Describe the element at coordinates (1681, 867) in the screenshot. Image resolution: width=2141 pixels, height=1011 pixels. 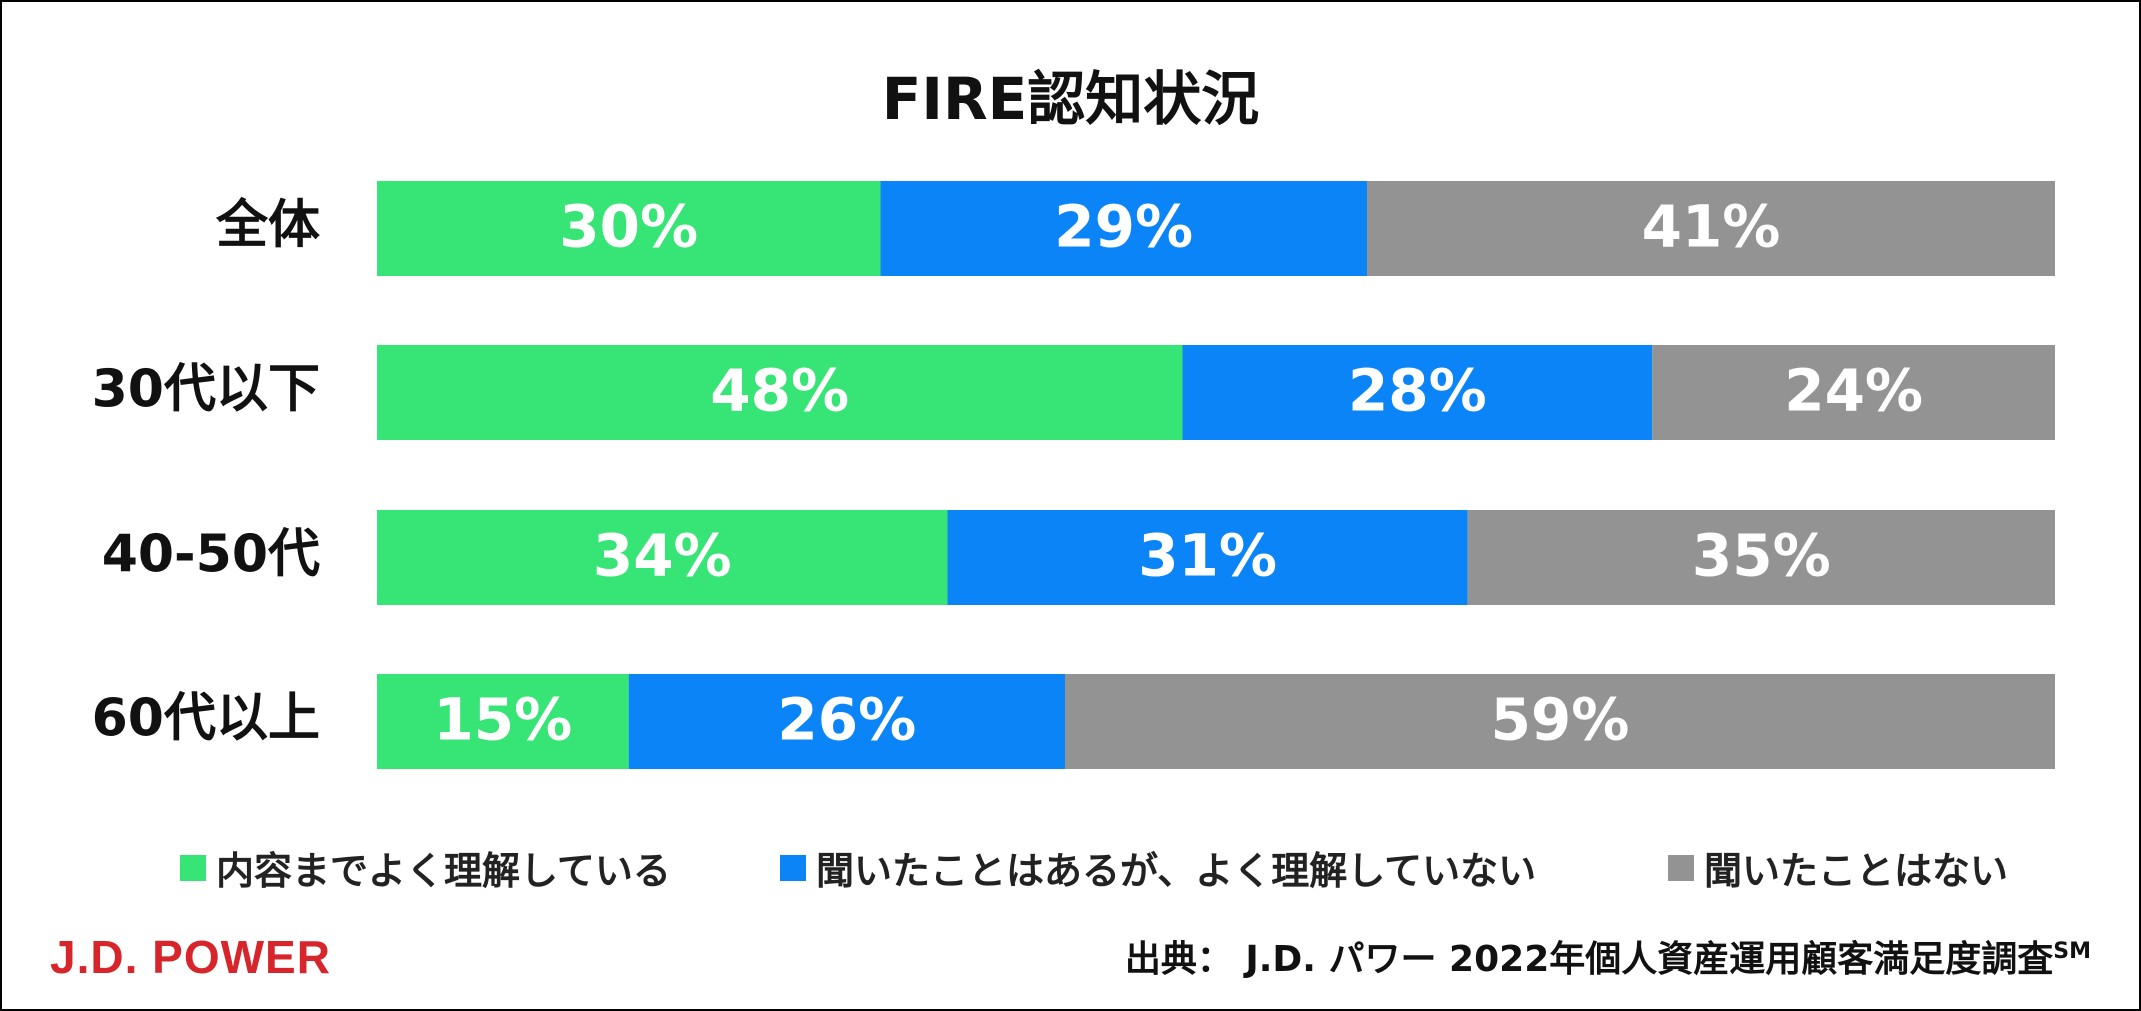
I see `legend-swatch-never` at that location.